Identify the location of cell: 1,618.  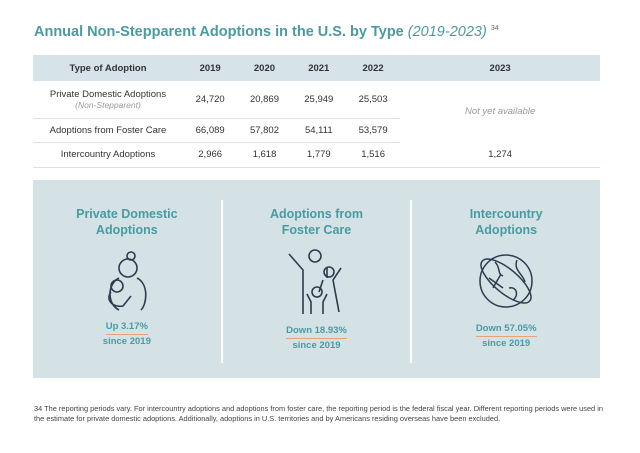
(264, 155).